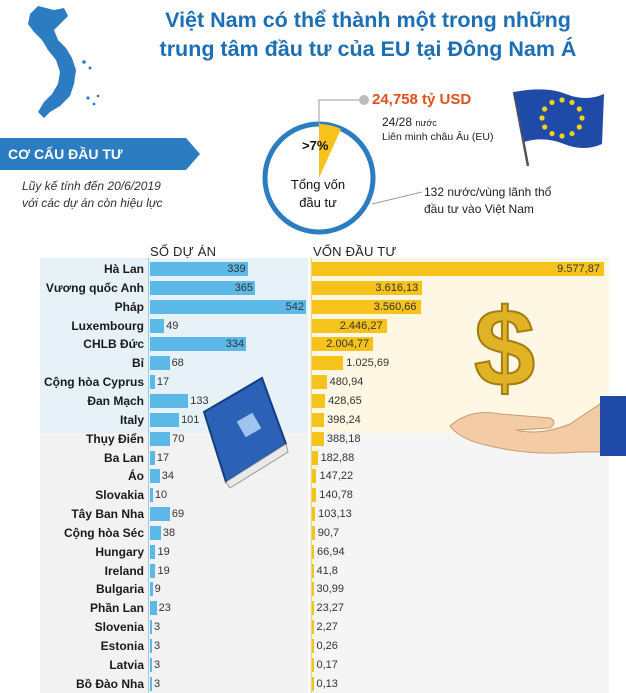 The height and width of the screenshot is (693, 626). I want to click on projects-value-label: 365, so click(244, 287).